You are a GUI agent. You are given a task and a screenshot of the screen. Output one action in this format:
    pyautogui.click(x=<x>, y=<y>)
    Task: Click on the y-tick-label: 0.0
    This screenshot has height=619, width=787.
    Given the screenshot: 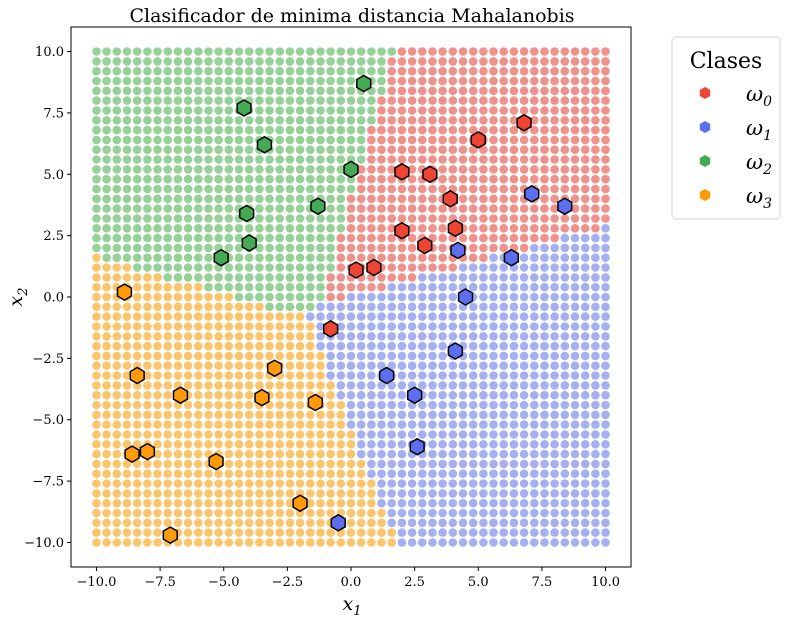 What is the action you would take?
    pyautogui.click(x=53, y=298)
    